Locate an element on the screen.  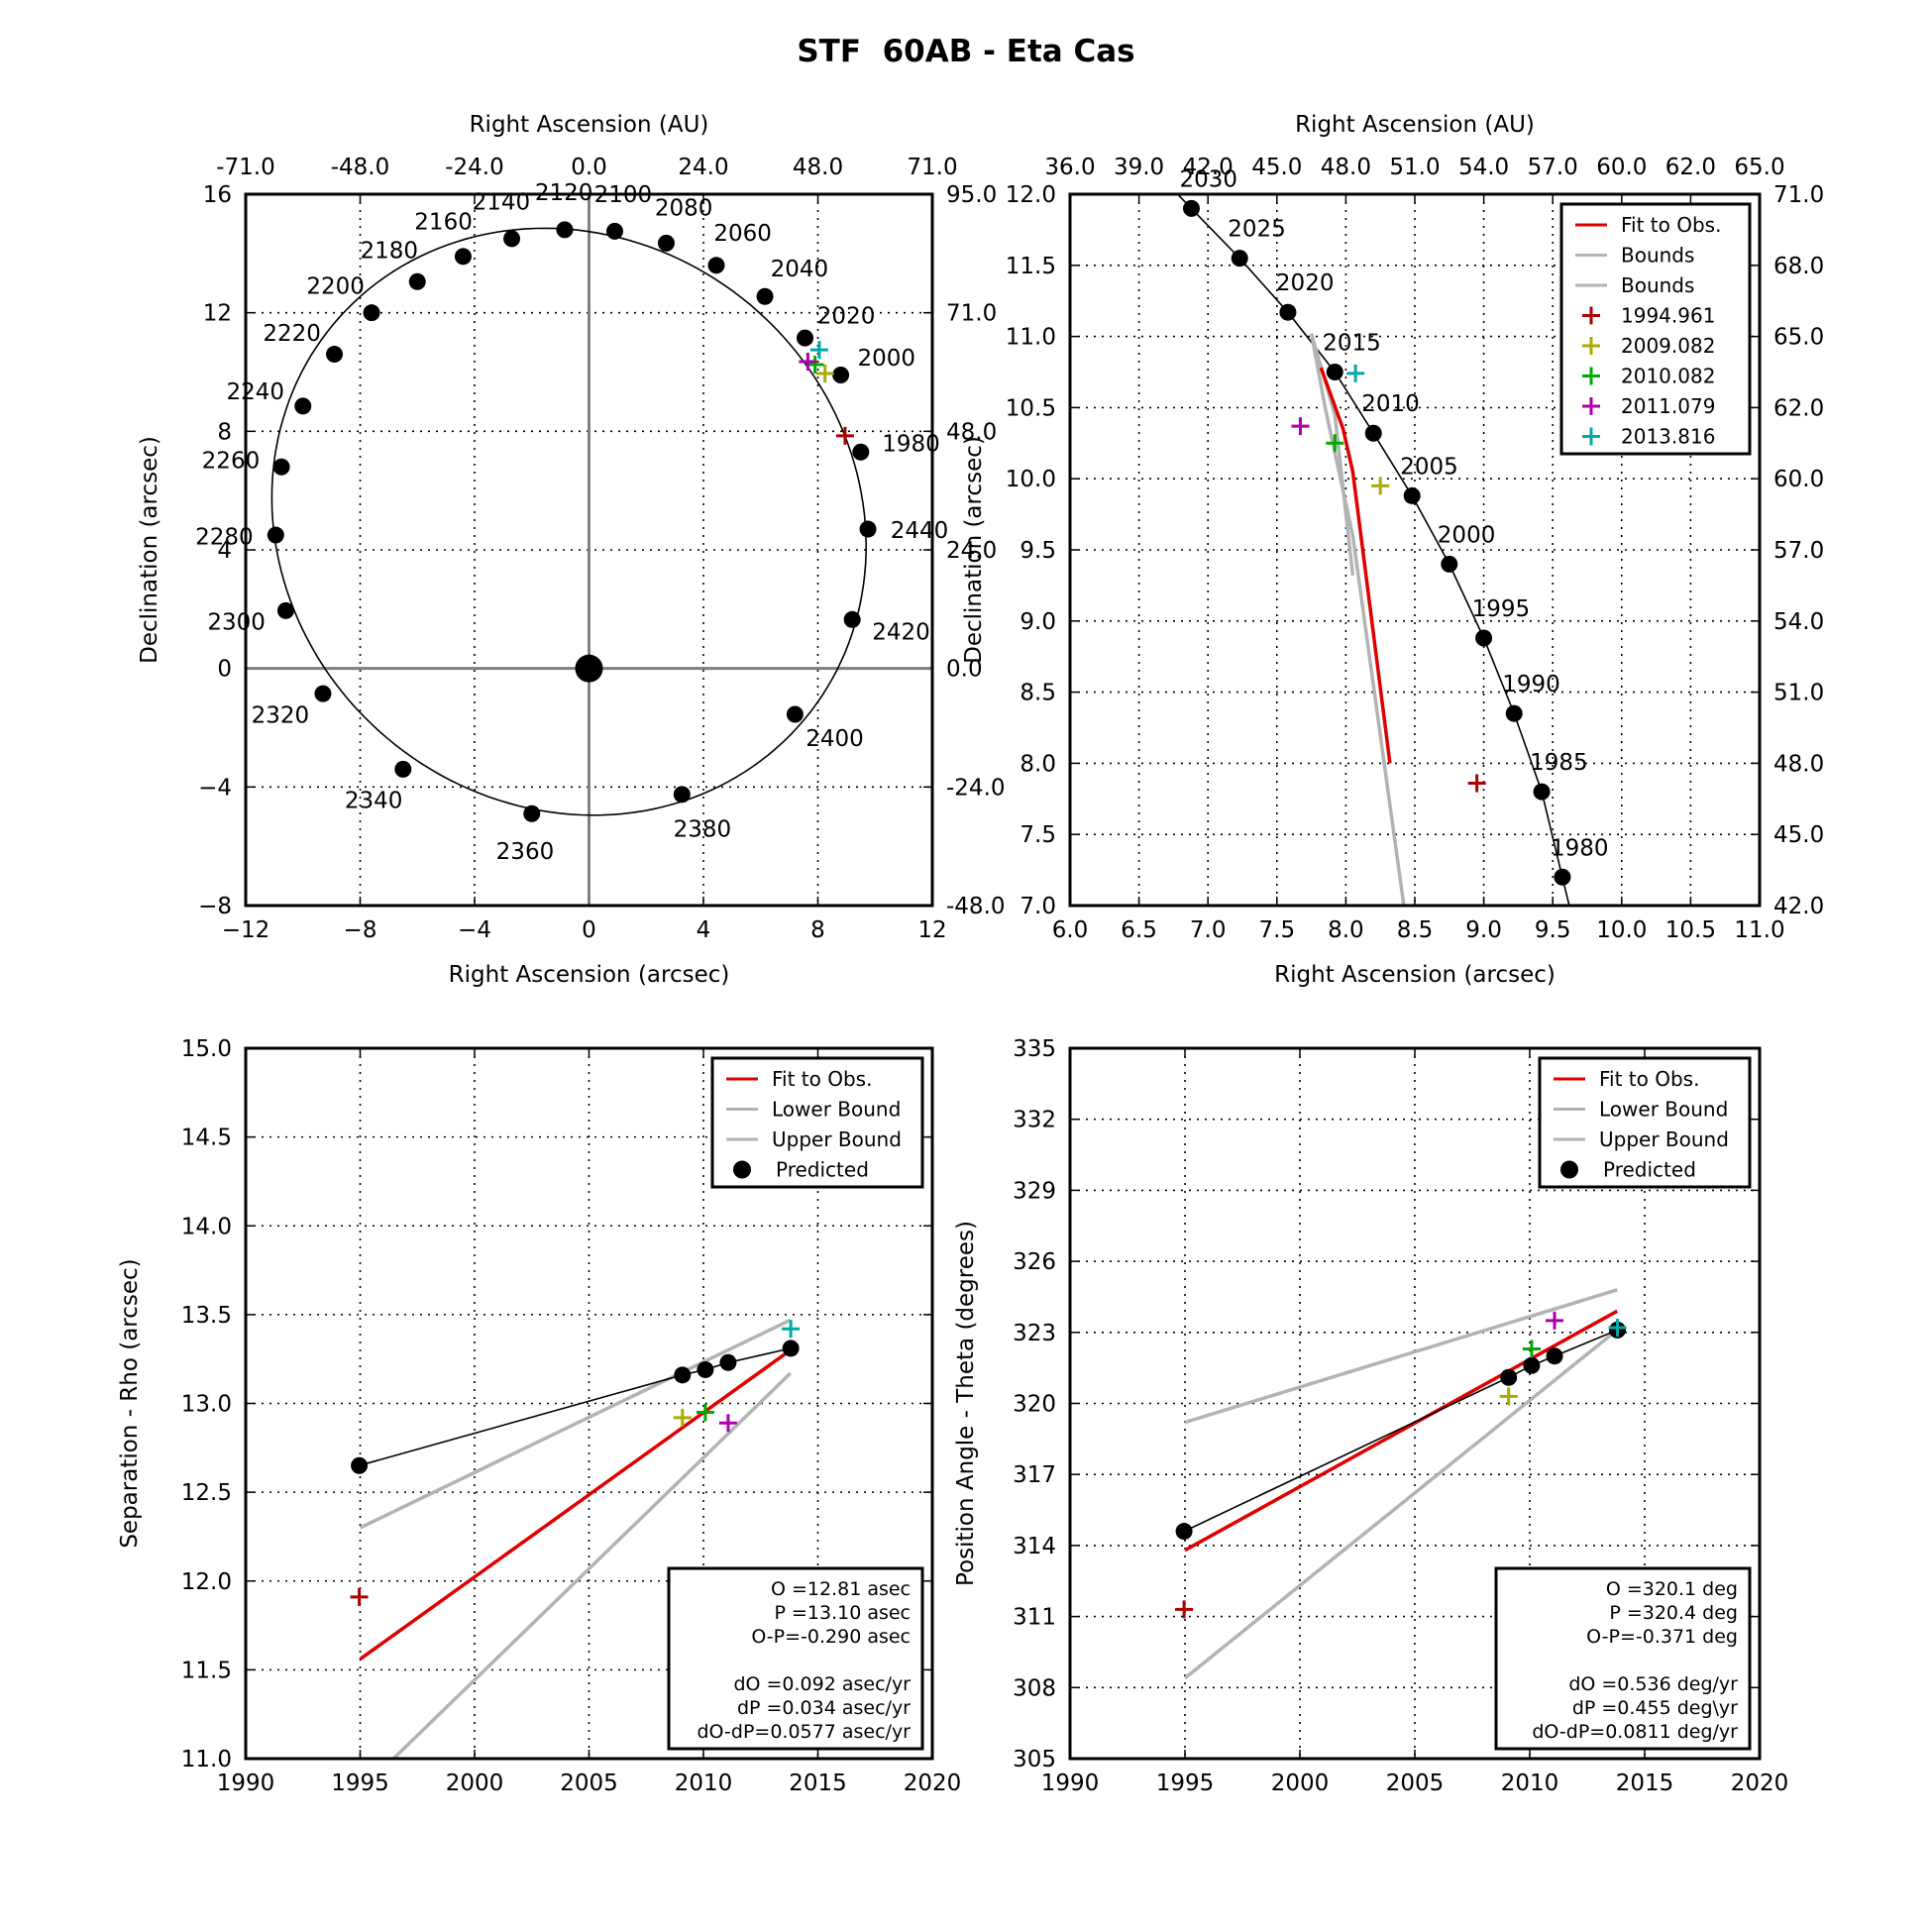
orbit-point-label: 1980 is located at coordinates (911, 445).